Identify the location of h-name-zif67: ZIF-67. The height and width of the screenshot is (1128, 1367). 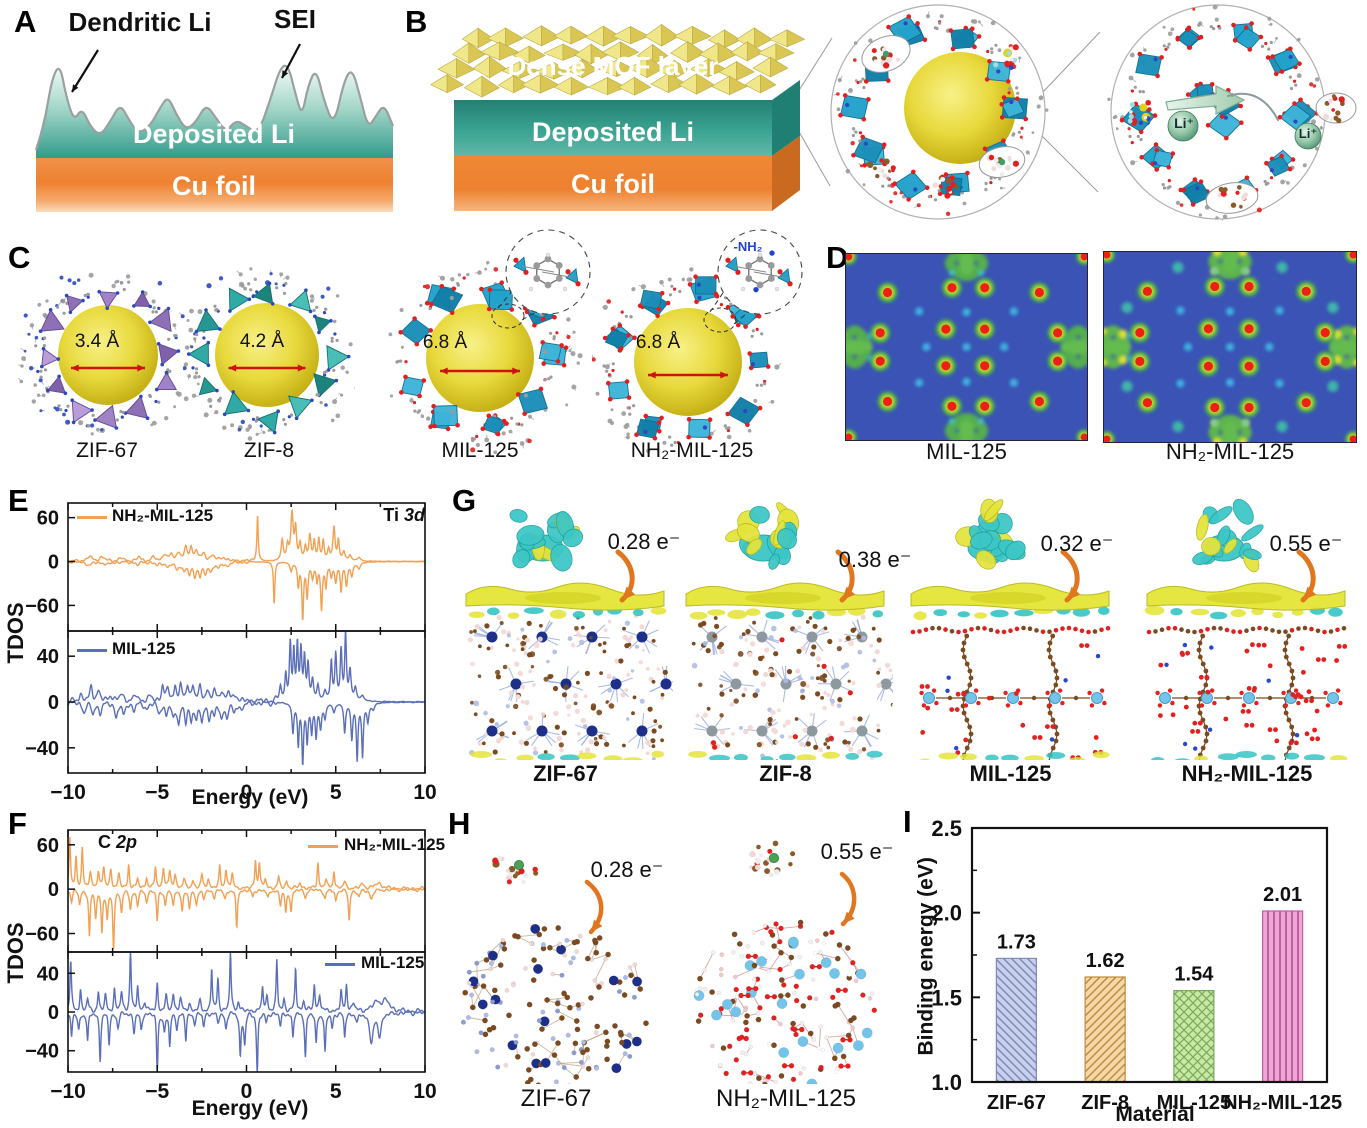
(556, 1098).